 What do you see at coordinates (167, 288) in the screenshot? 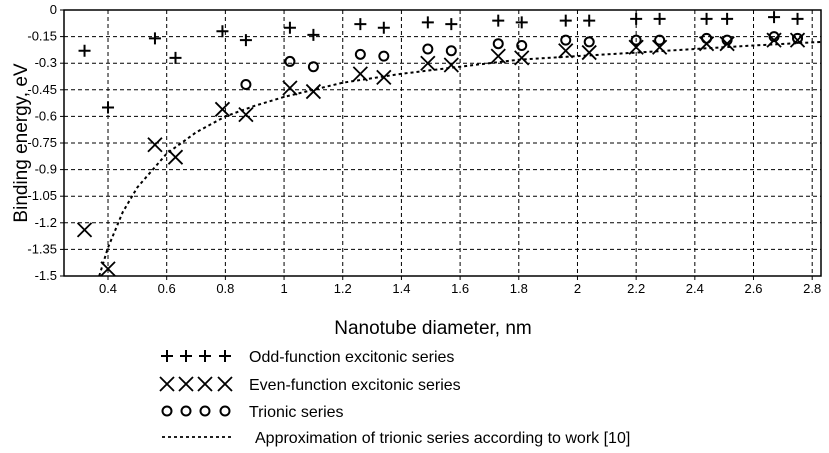
I see `x-tick-label: 0.6` at bounding box center [167, 288].